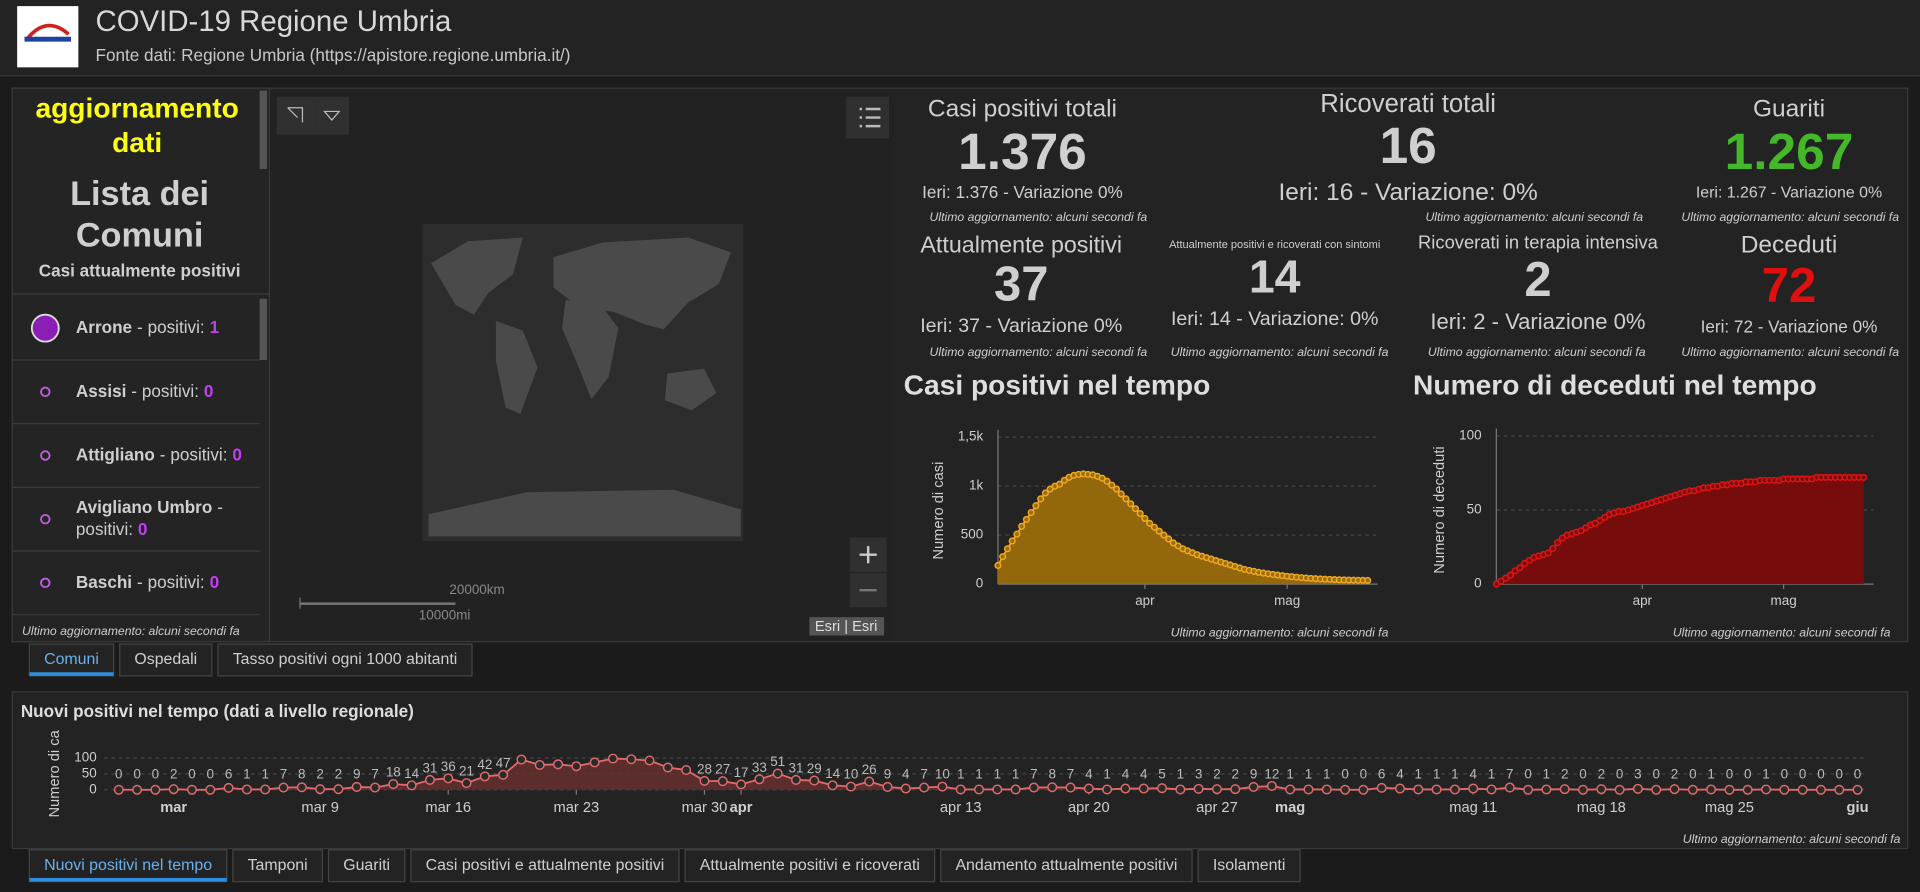 The image size is (1920, 892). I want to click on tab: Isolamenti, so click(1249, 866).